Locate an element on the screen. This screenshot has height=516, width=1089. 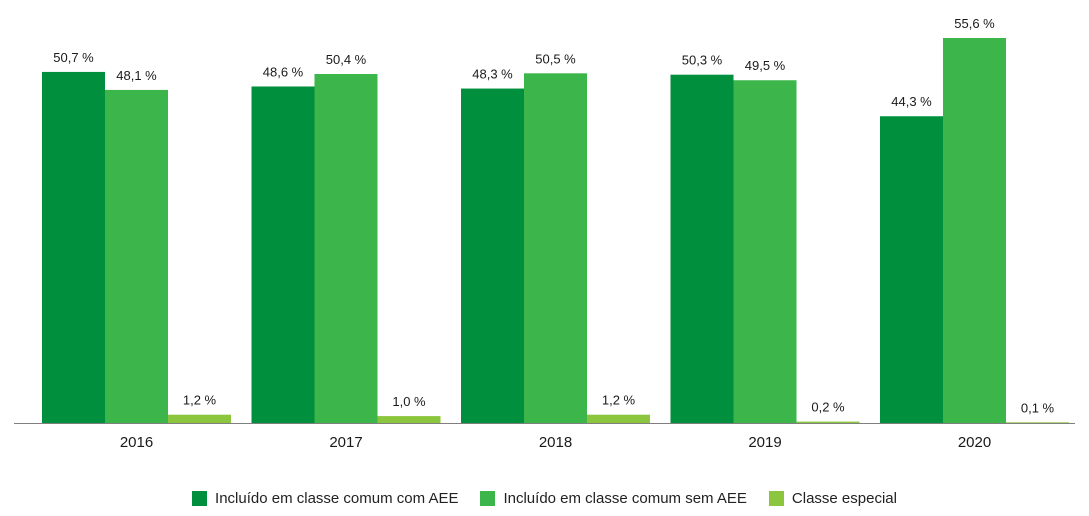
data-label-2020-series-3: 0,1 % is located at coordinates (1038, 407).